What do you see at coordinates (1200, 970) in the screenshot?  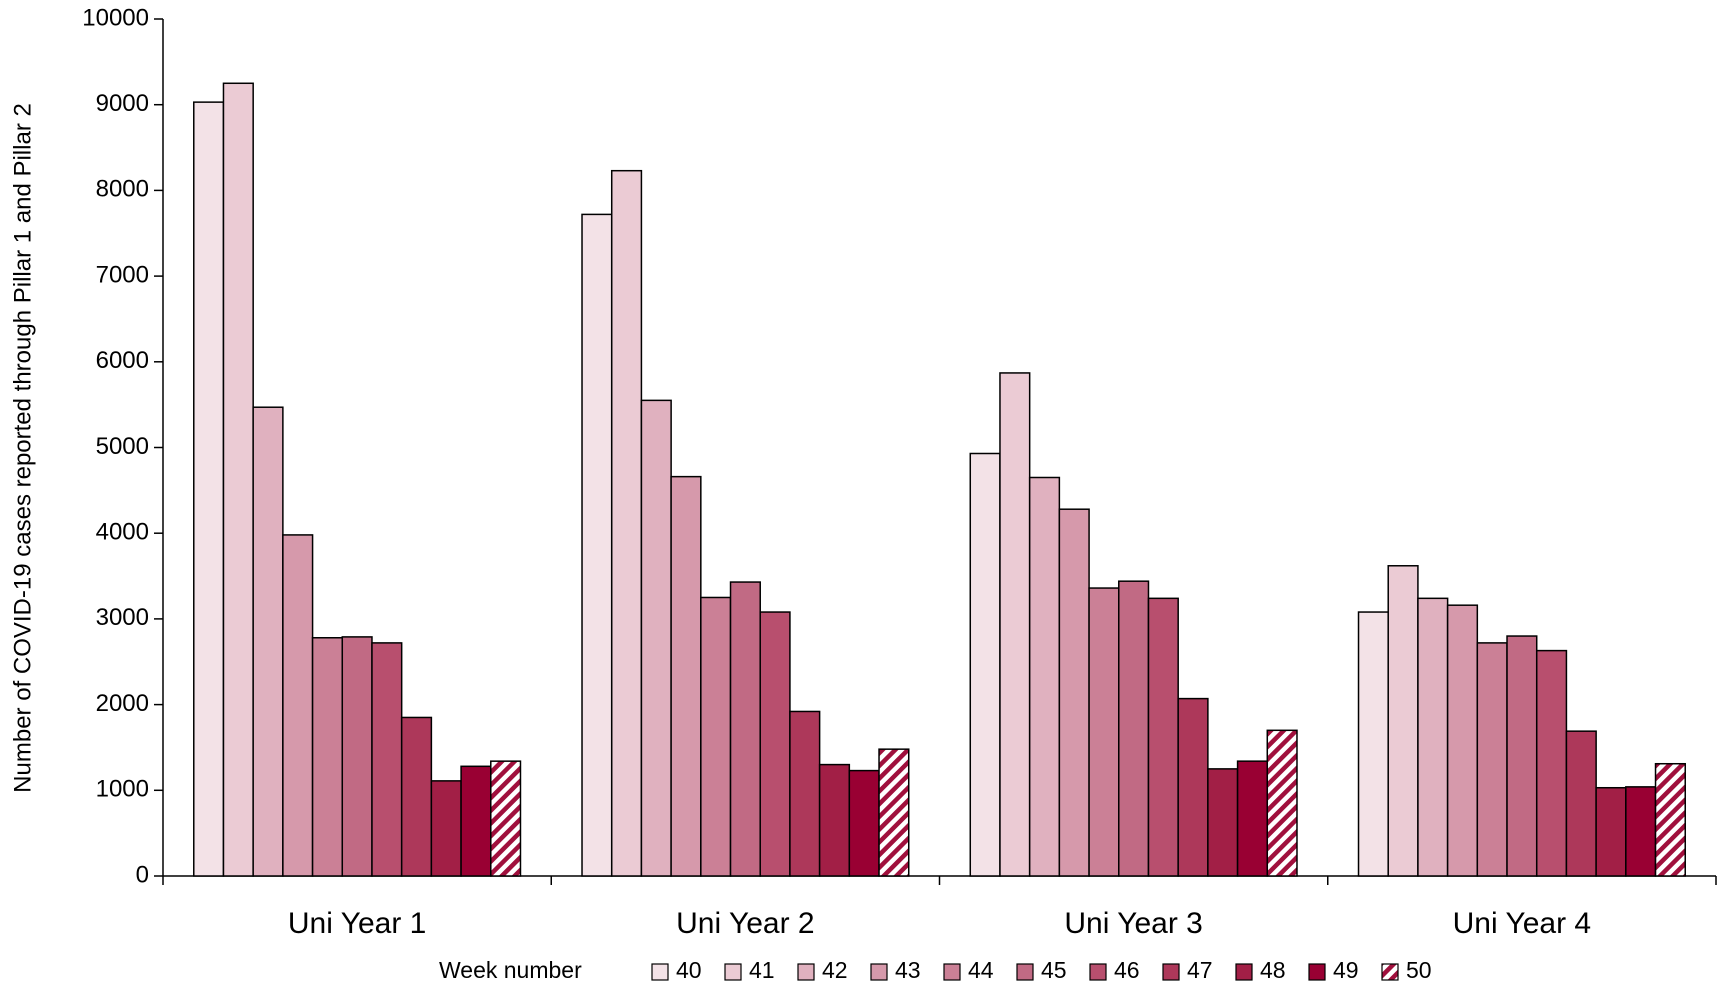 I see `legend-label: 47` at bounding box center [1200, 970].